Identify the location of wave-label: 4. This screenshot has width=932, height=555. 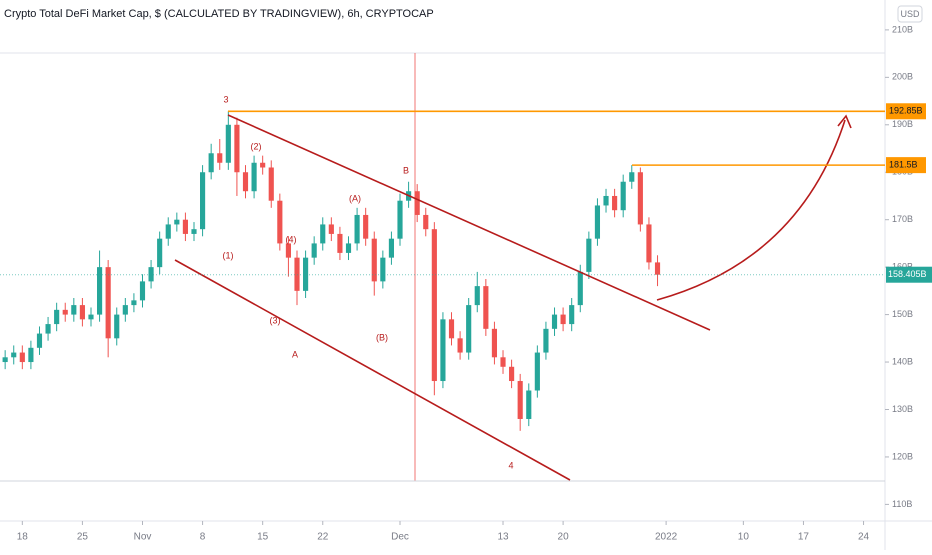
(510, 465).